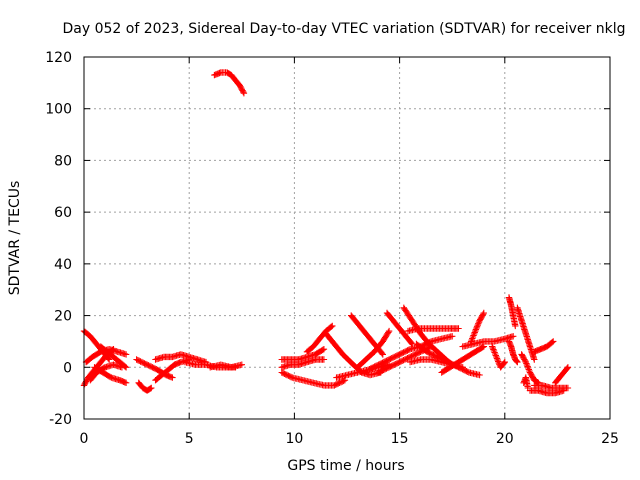  I want to click on series-s21, so click(373, 349).